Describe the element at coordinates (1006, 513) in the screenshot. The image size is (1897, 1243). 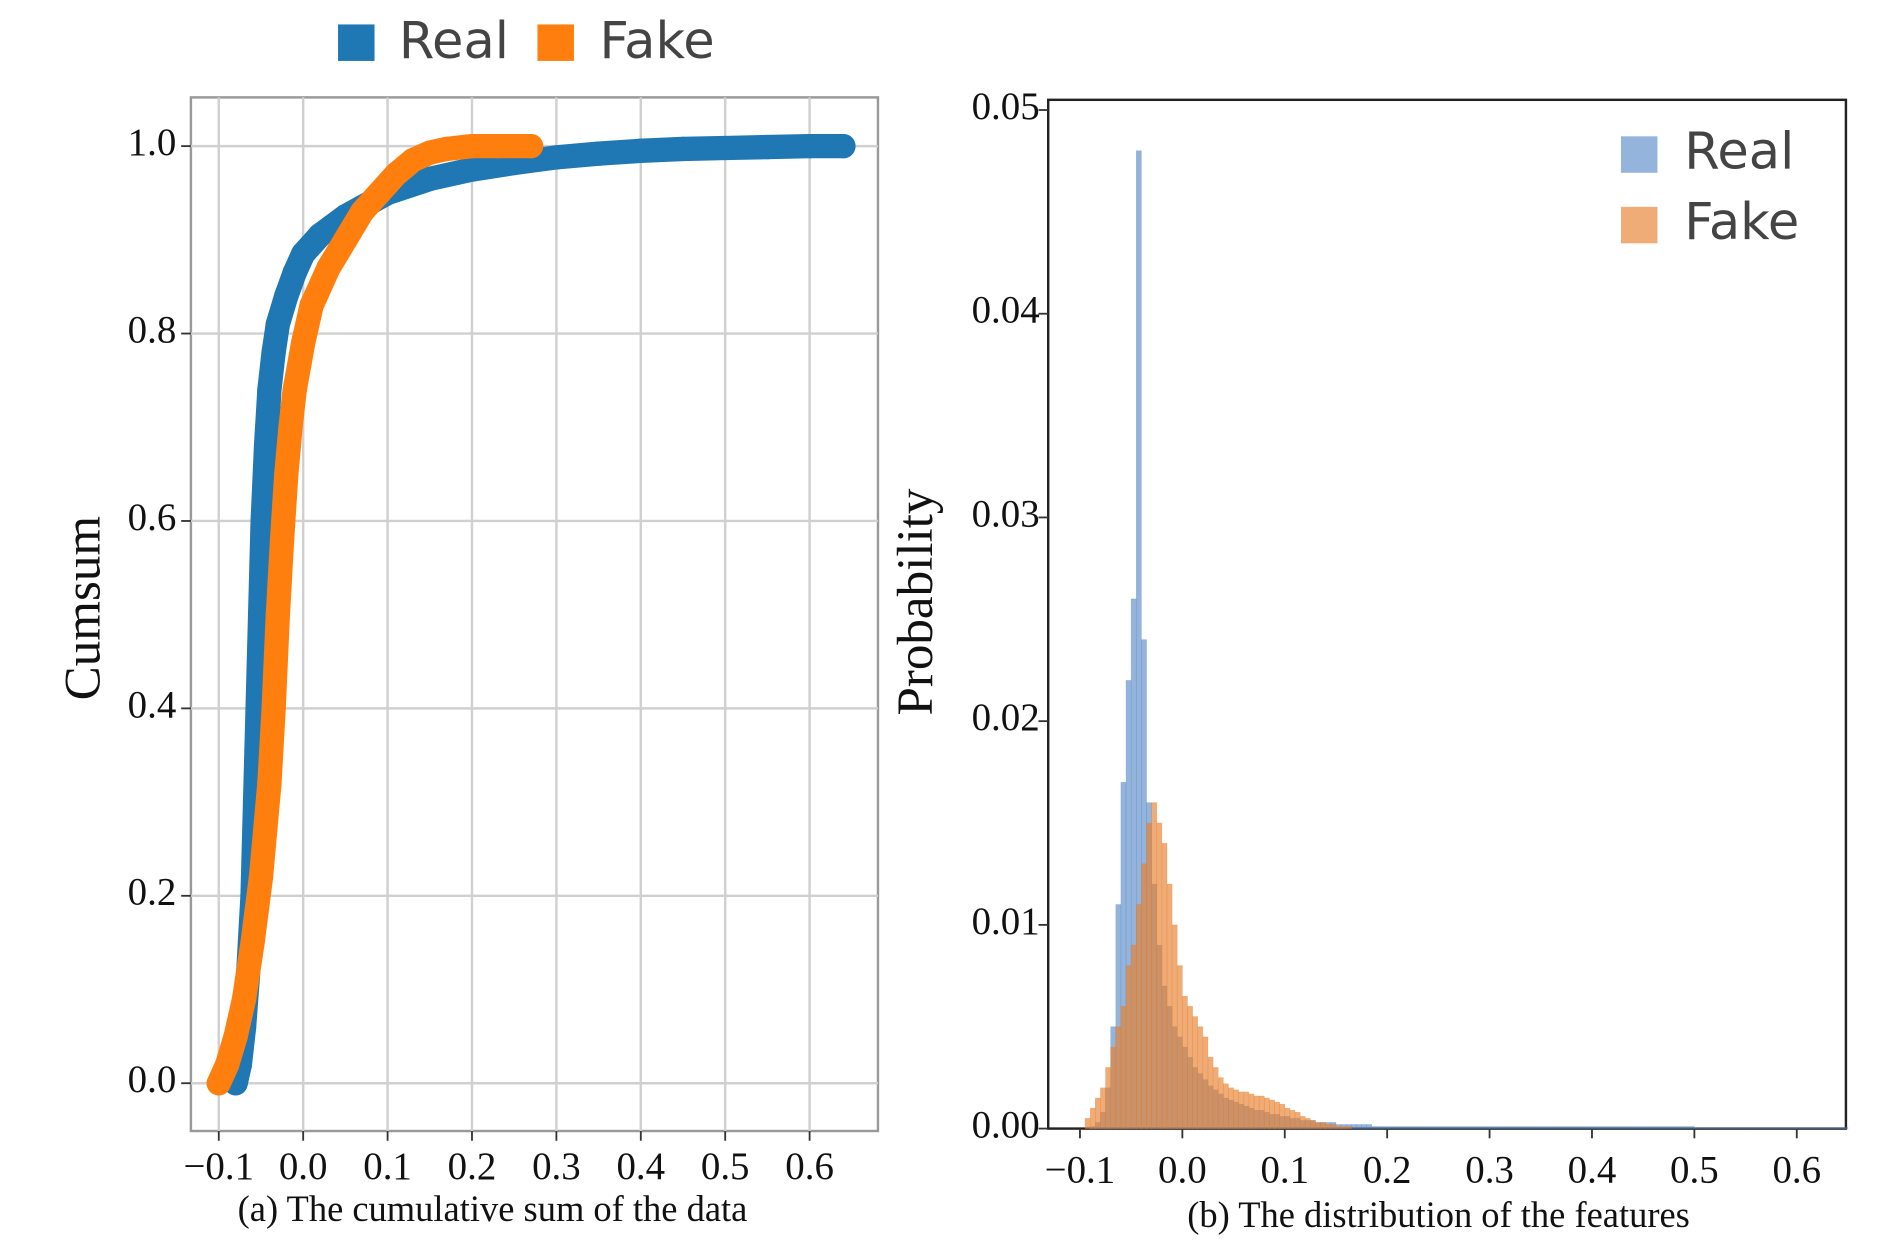
I see `y-tick-label: 0.03` at that location.